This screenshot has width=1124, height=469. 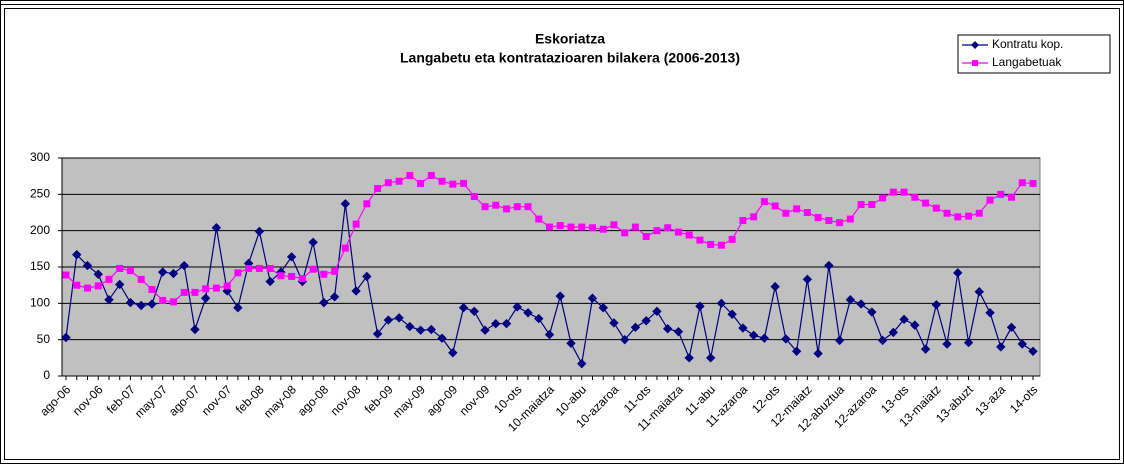 What do you see at coordinates (40, 303) in the screenshot?
I see `y-tick-label: 100` at bounding box center [40, 303].